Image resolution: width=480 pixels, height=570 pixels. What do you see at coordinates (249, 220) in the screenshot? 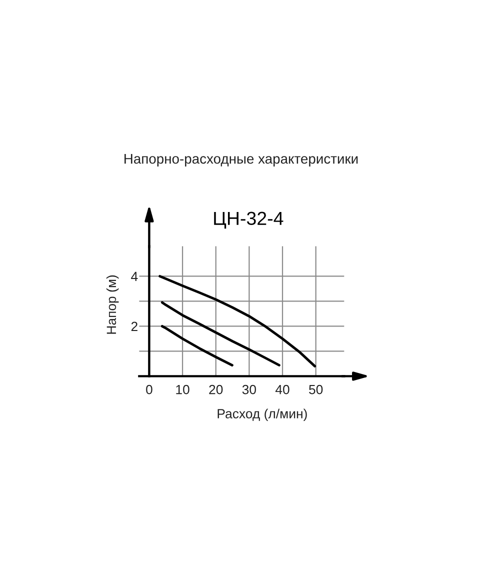
I see `chart-subtitle: ЦН-32-4` at bounding box center [249, 220].